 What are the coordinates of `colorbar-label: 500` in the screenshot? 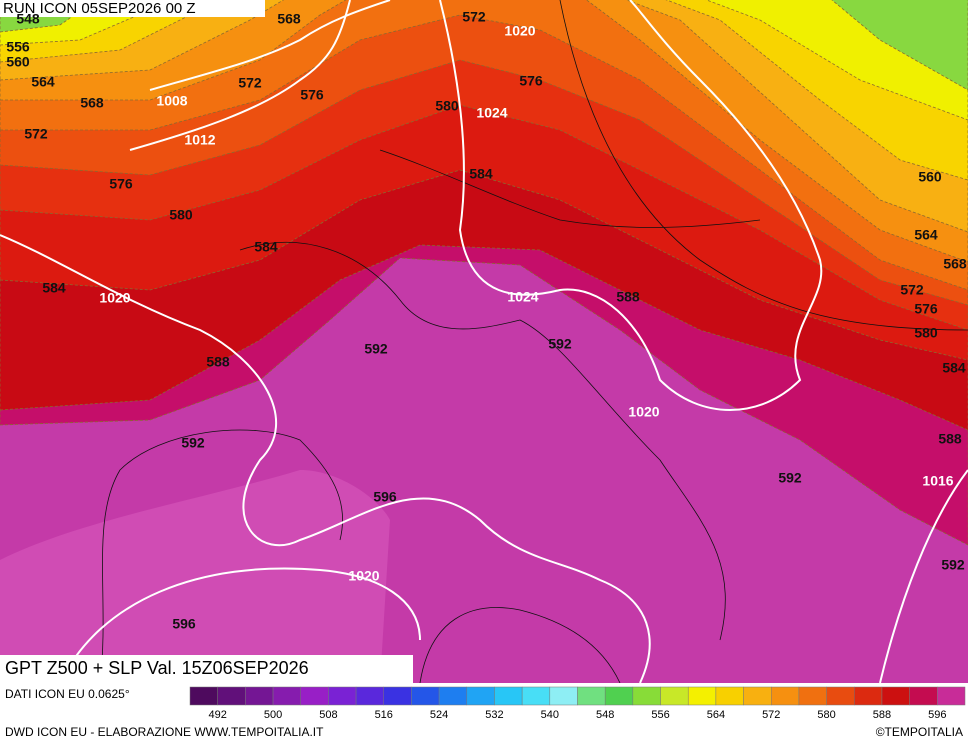 It's located at (273, 715).